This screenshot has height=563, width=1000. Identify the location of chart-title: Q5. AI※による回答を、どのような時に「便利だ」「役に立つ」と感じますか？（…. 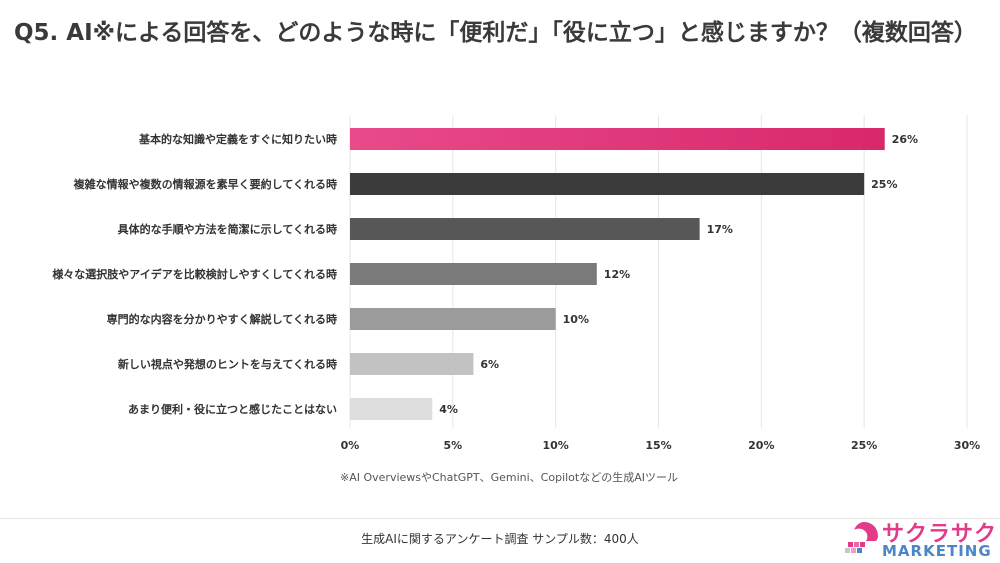
(495, 33).